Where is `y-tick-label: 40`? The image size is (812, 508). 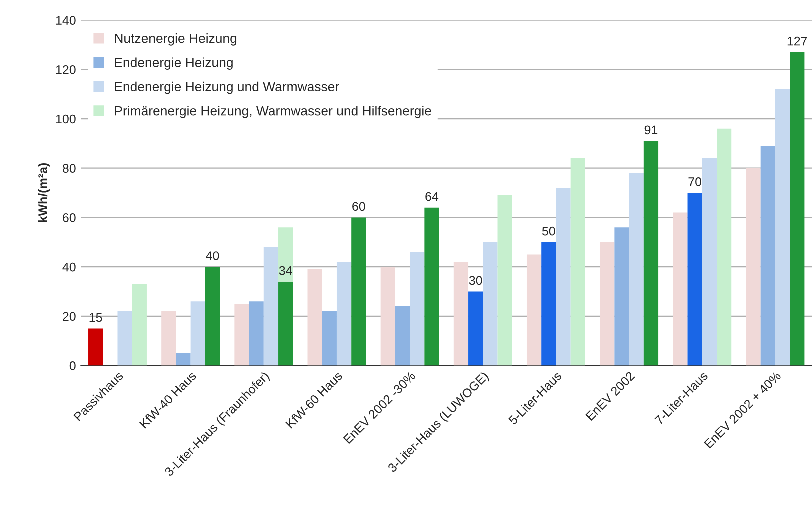
y-tick-label: 40 is located at coordinates (69, 267).